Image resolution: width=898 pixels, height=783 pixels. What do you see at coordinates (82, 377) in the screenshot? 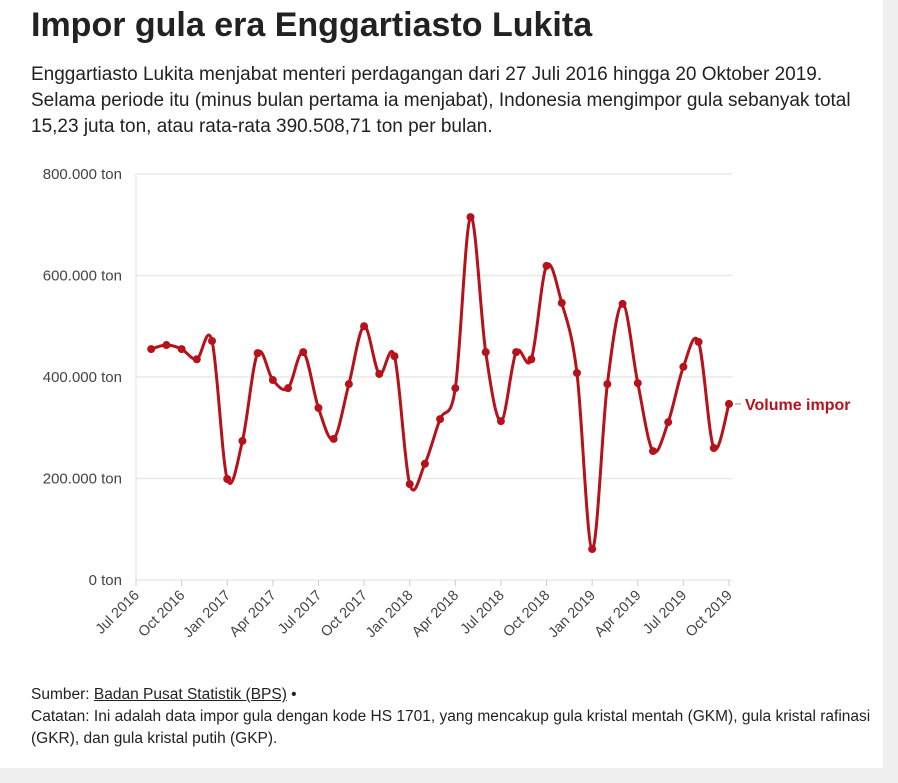
I see `y-tick-label: 400.000 ton` at bounding box center [82, 377].